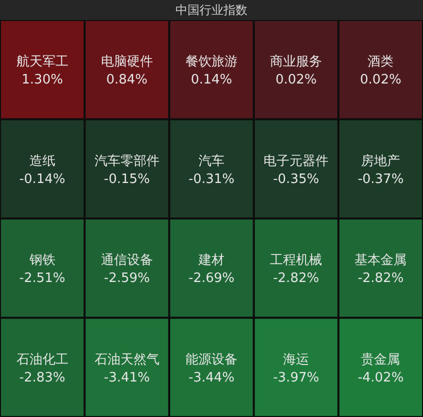  Describe the element at coordinates (380, 160) in the screenshot. I see `category-label: 房地产` at that location.